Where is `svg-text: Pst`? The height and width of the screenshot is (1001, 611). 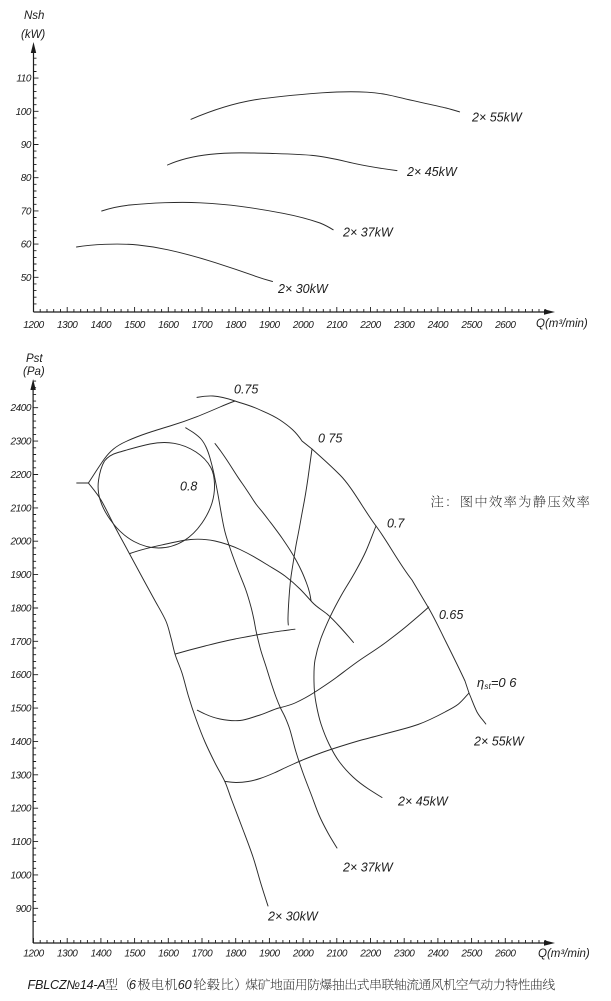 svg-text: Pst is located at coordinates (34, 359).